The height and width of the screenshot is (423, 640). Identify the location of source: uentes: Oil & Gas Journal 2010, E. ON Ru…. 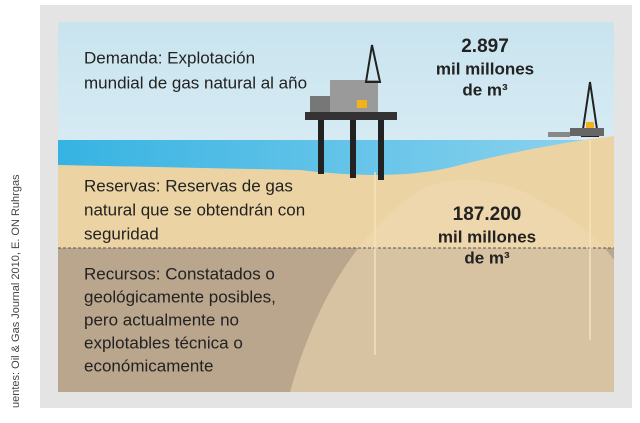
(16, 291).